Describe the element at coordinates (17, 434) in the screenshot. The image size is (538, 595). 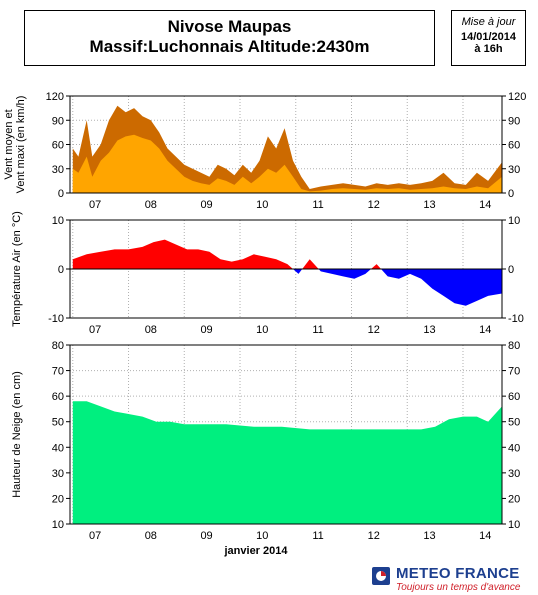
I see `y-axis-label: Hauteur de Neige (en cm)` at that location.